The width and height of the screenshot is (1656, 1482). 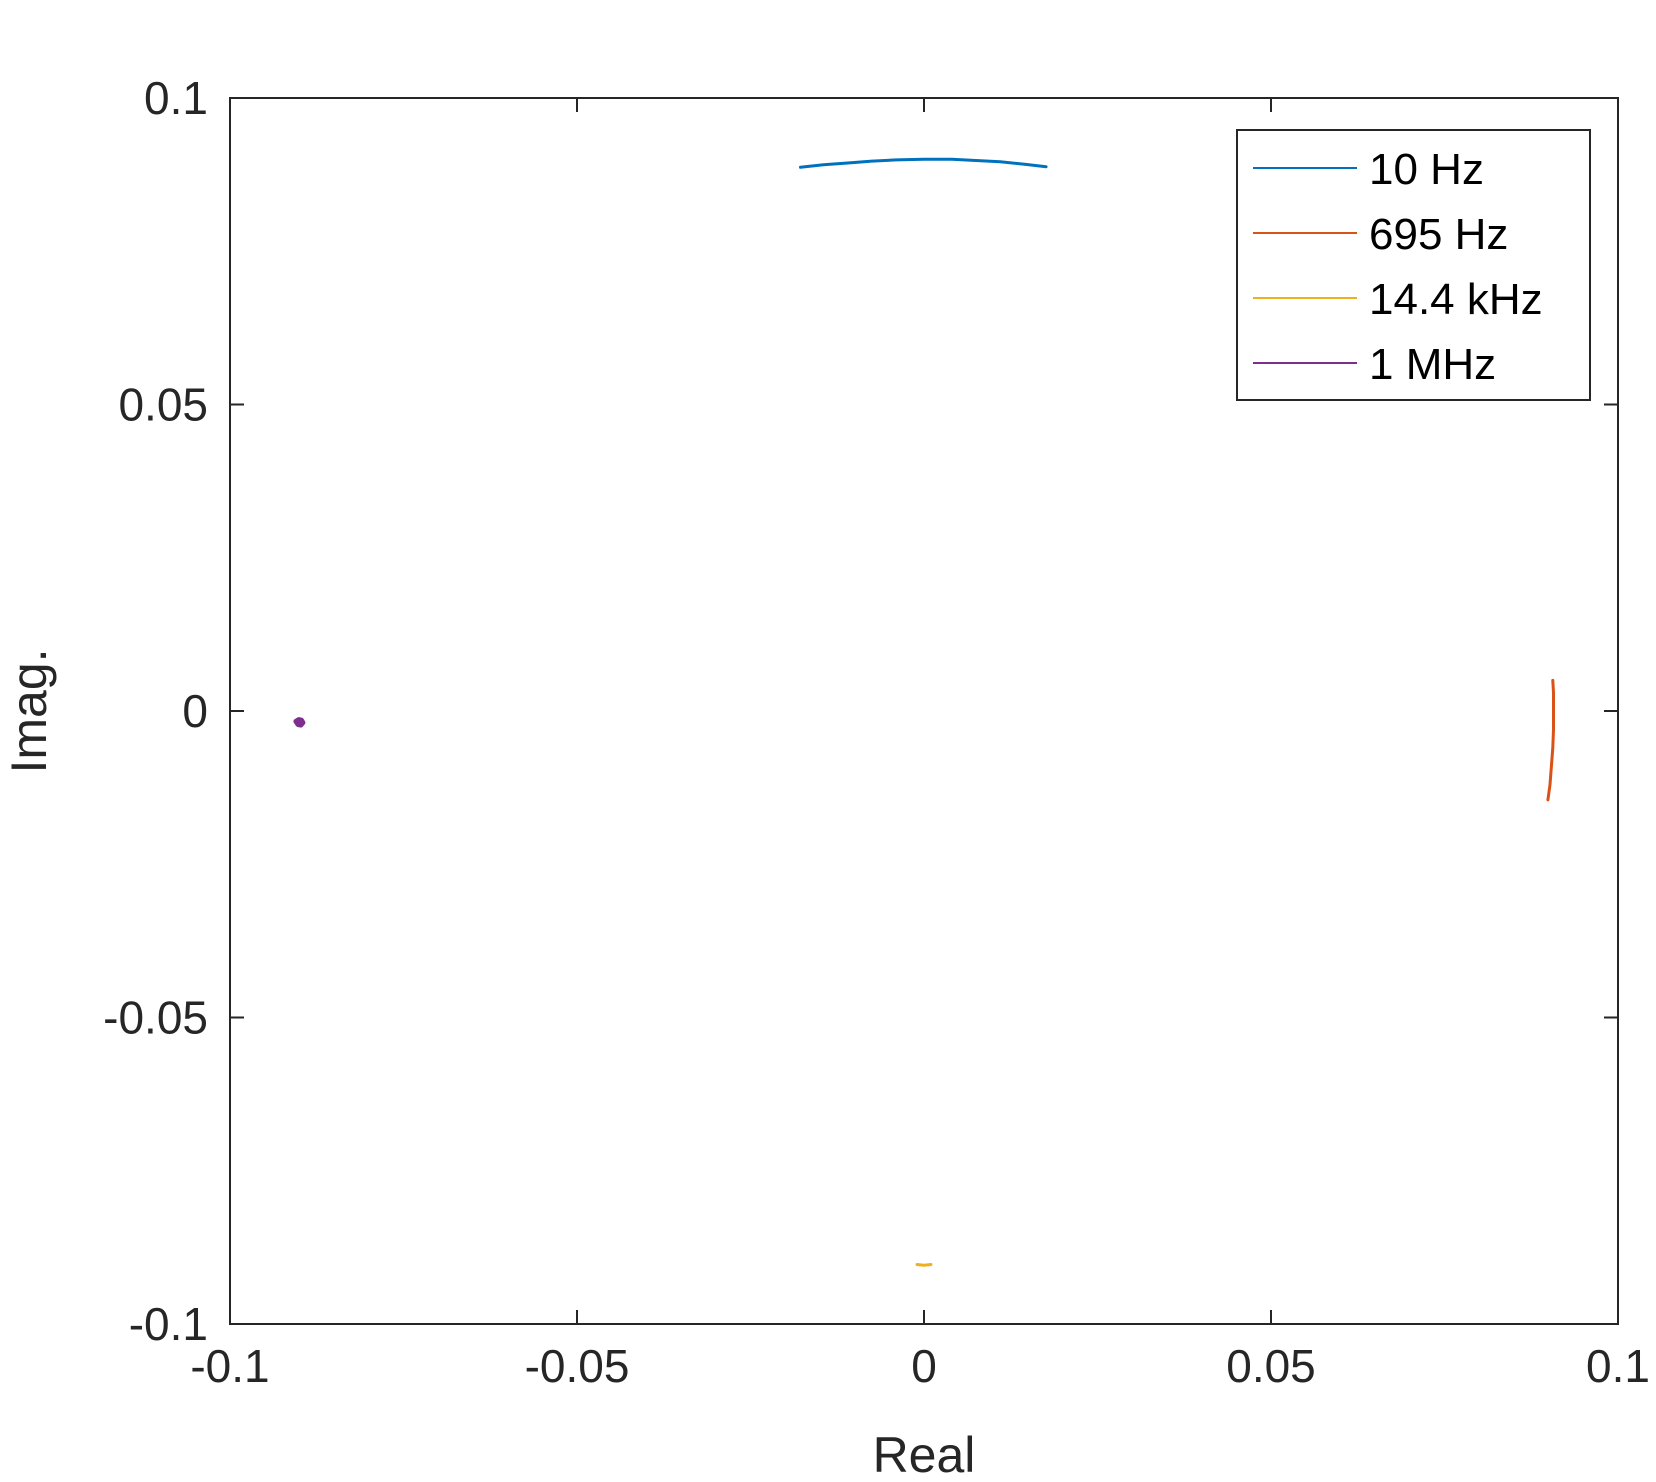 I want to click on legend-item: 695 Hz, so click(x=1380, y=234).